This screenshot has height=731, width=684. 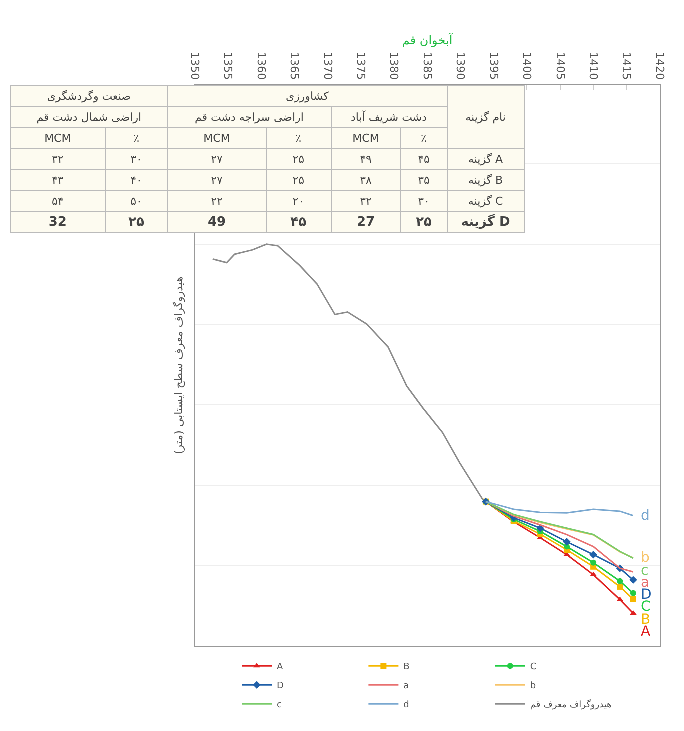 What do you see at coordinates (571, 704) in the screenshot?
I see `legend-label: هیدروگراف معرف قم` at bounding box center [571, 704].